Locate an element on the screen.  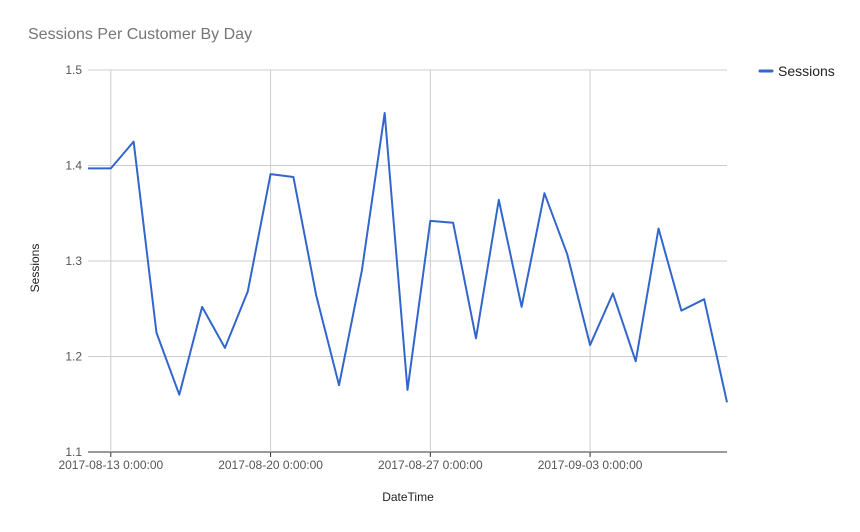
y-axis-title: Sessions is located at coordinates (35, 268).